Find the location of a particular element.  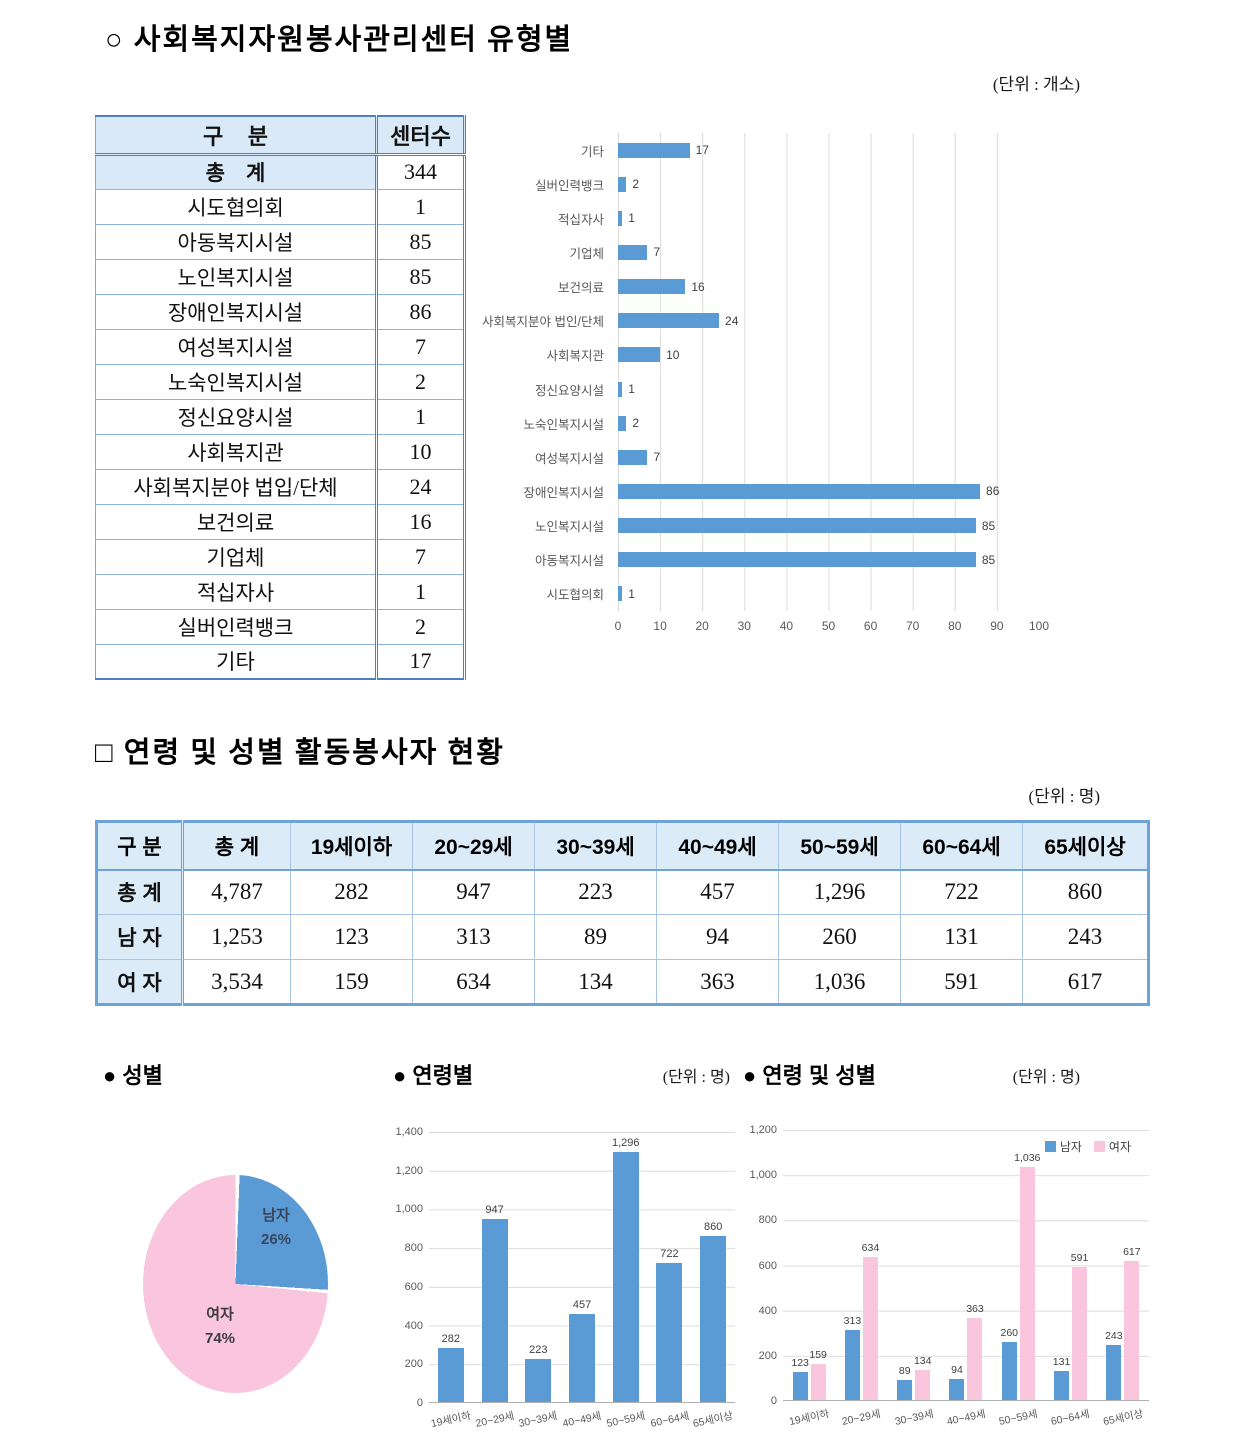

vbar-column: 860 is located at coordinates (713, 1267).